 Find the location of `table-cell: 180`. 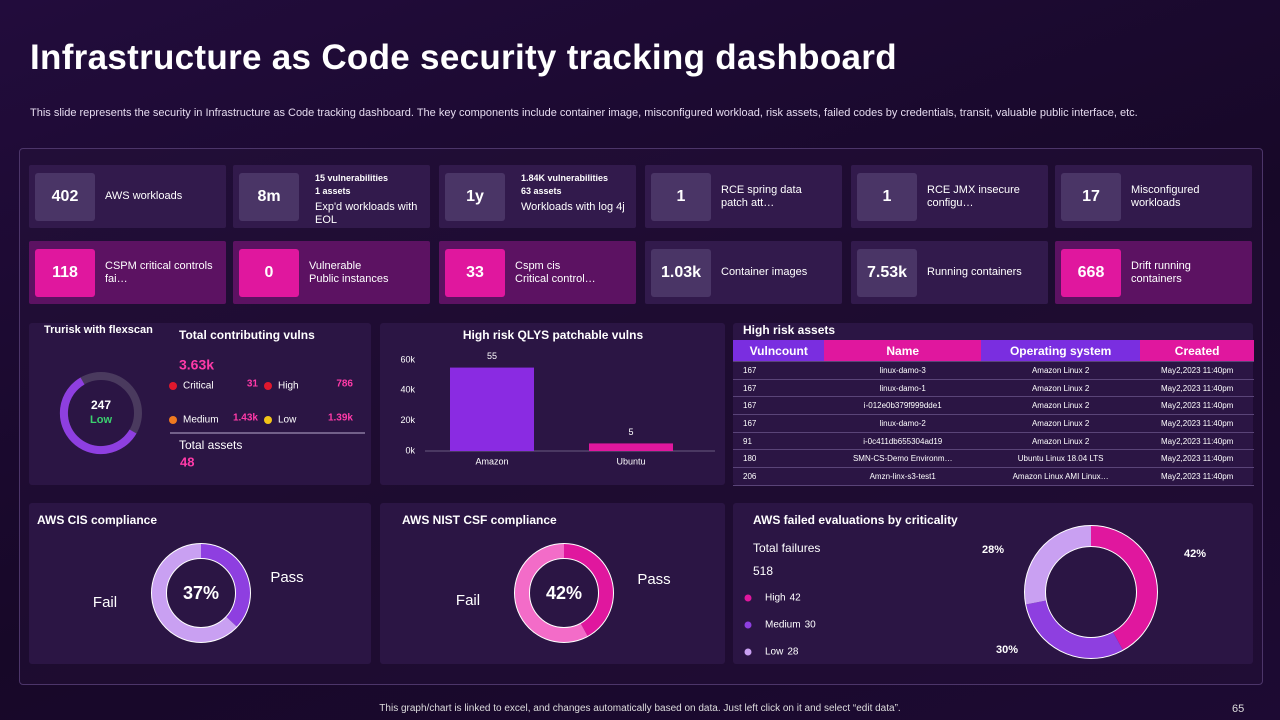

table-cell: 180 is located at coordinates (779, 459).